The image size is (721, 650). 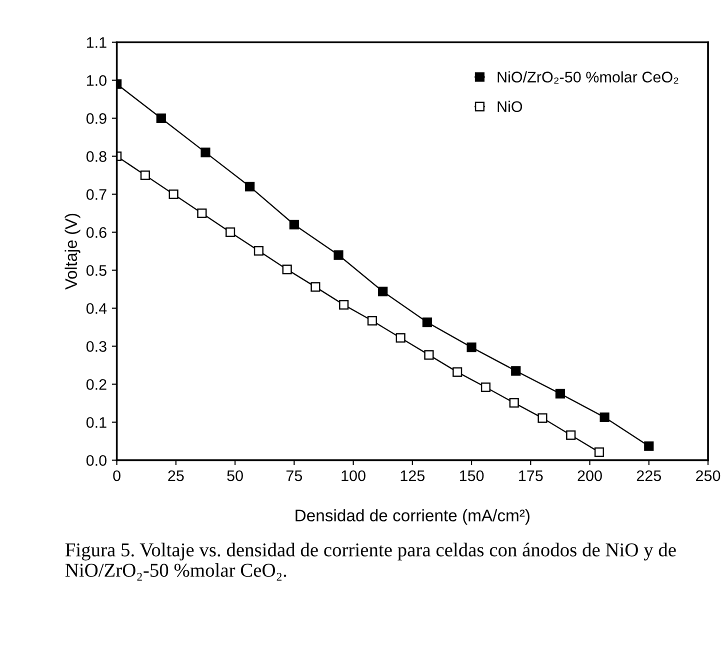 What do you see at coordinates (96, 80) in the screenshot?
I see `y-tick-label: 1.0` at bounding box center [96, 80].